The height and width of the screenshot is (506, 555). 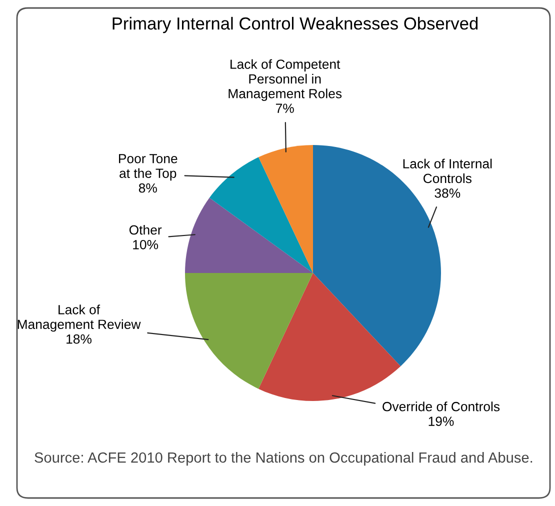 I want to click on slice-label: Lack of Internal Controls, so click(x=447, y=171).